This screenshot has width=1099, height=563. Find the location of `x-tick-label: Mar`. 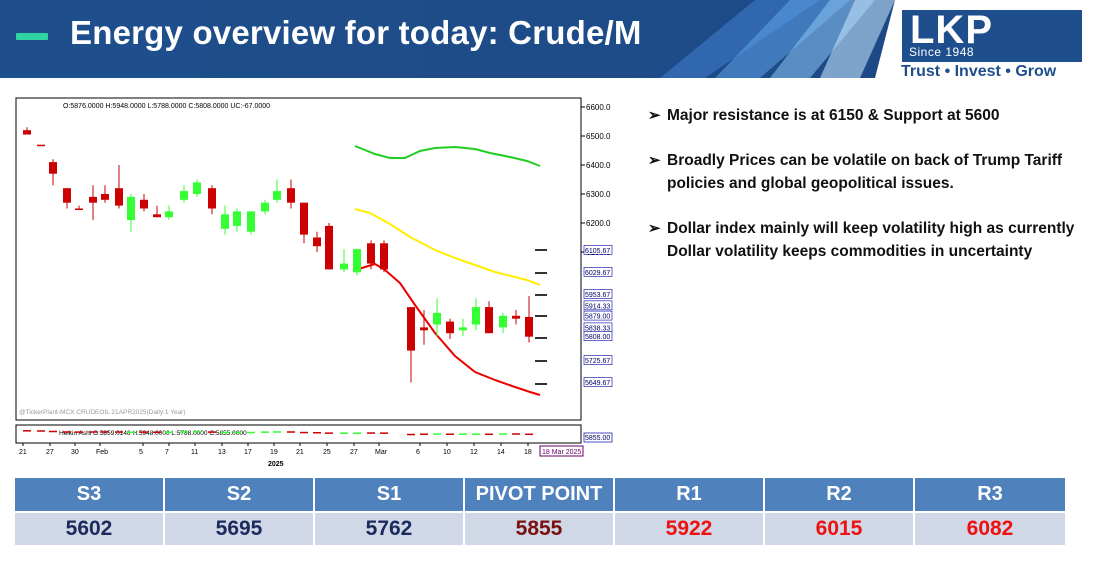

x-tick-label: Mar is located at coordinates (381, 452).